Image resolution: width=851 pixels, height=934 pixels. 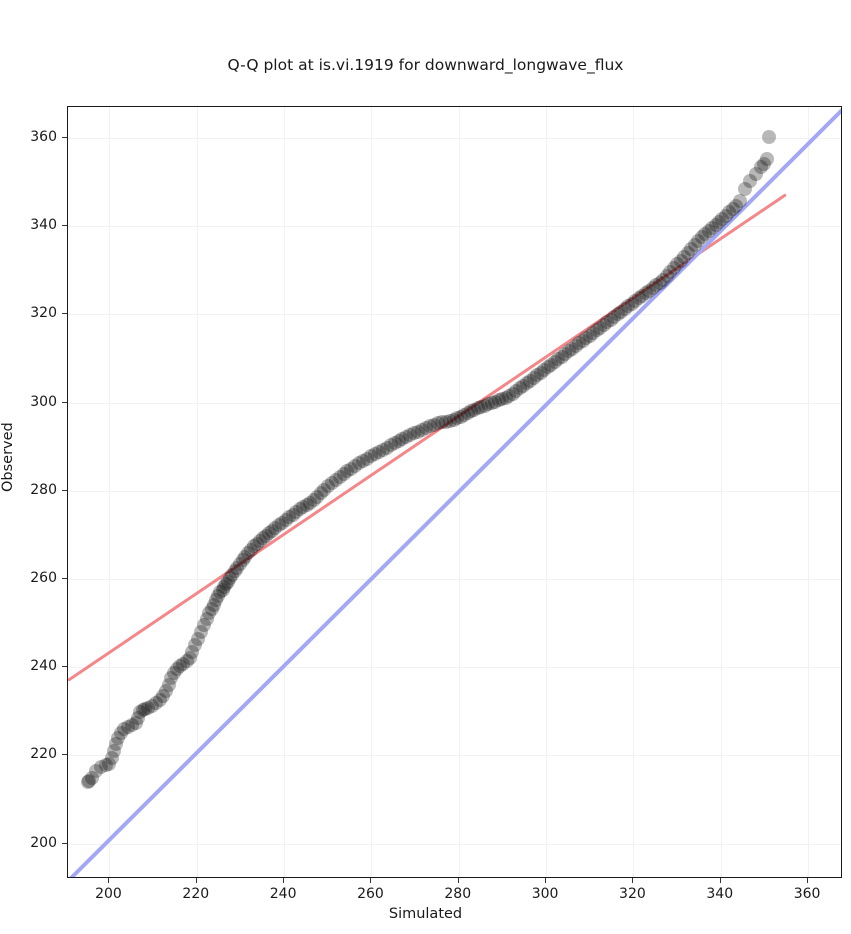 I want to click on x-tick-label: 200, so click(x=108, y=894).